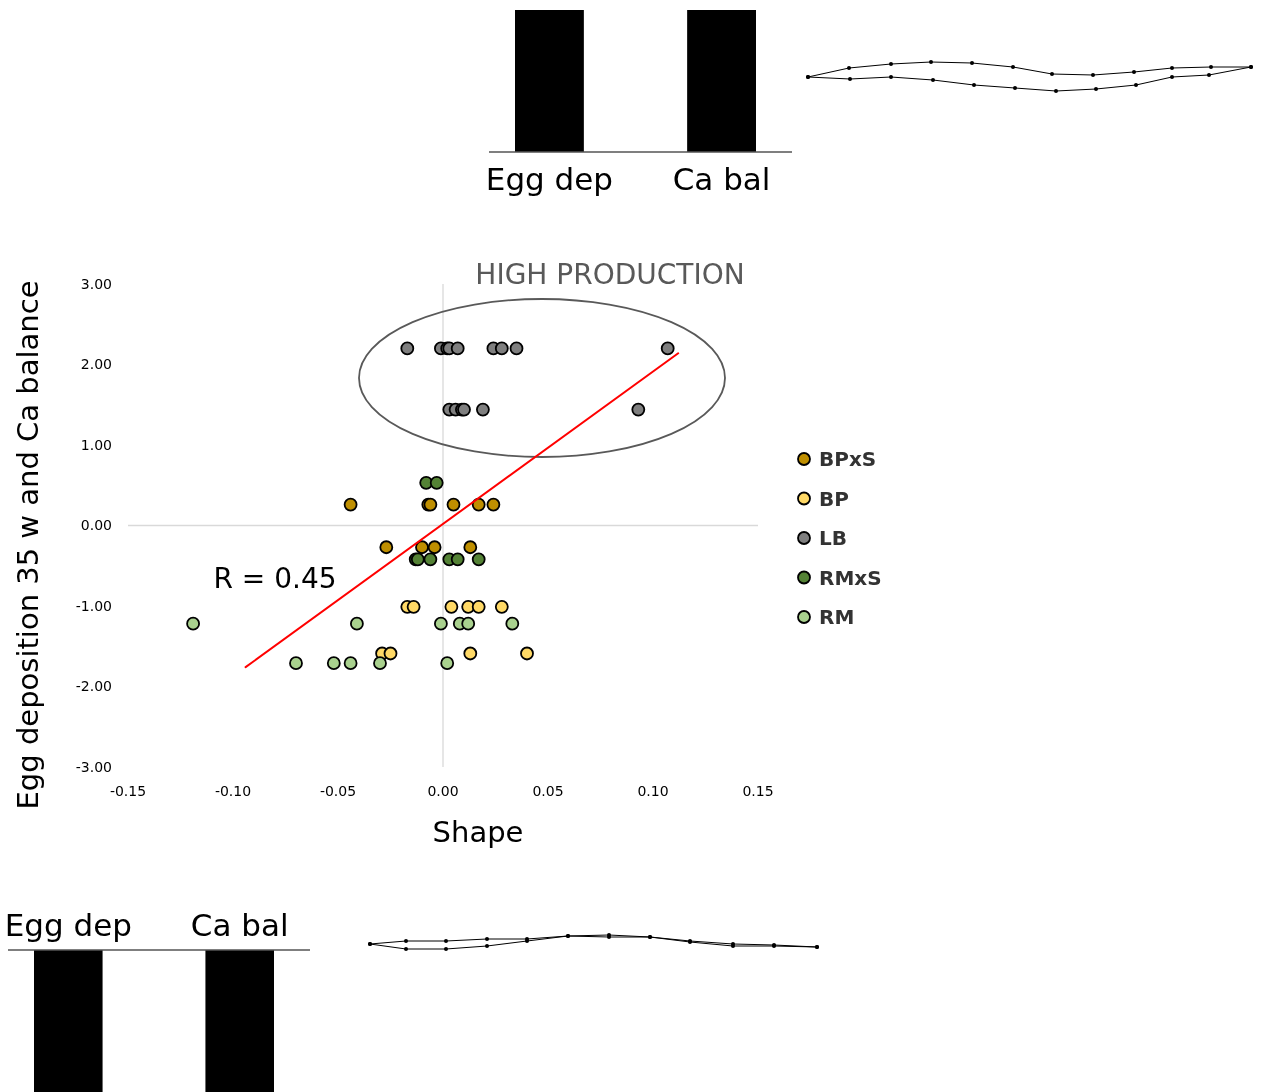  What do you see at coordinates (96, 283) in the screenshot?
I see `y-tick-label: 3.00` at bounding box center [96, 283].